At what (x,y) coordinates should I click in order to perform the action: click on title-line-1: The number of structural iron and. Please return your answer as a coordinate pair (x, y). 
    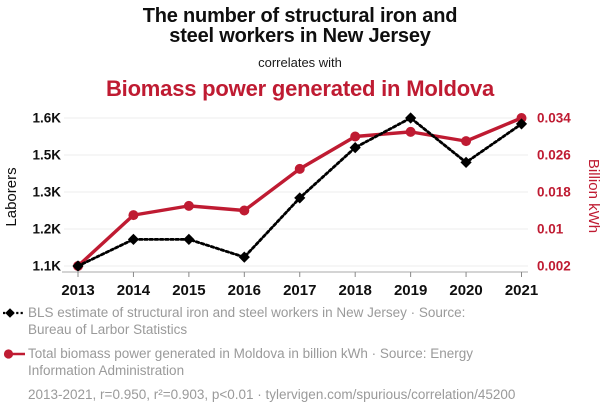
    Looking at the image, I should click on (300, 16).